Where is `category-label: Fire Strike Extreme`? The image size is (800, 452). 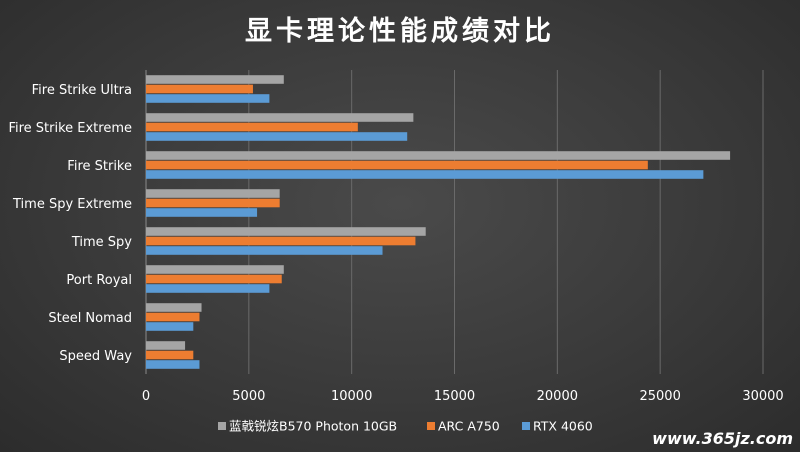 category-label: Fire Strike Extreme is located at coordinates (70, 128).